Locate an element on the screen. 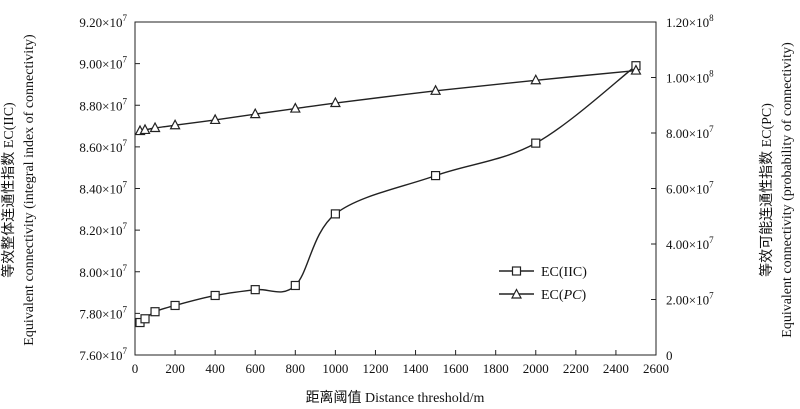 The width and height of the screenshot is (800, 409). right-y-tick-label: 0 is located at coordinates (669, 355).